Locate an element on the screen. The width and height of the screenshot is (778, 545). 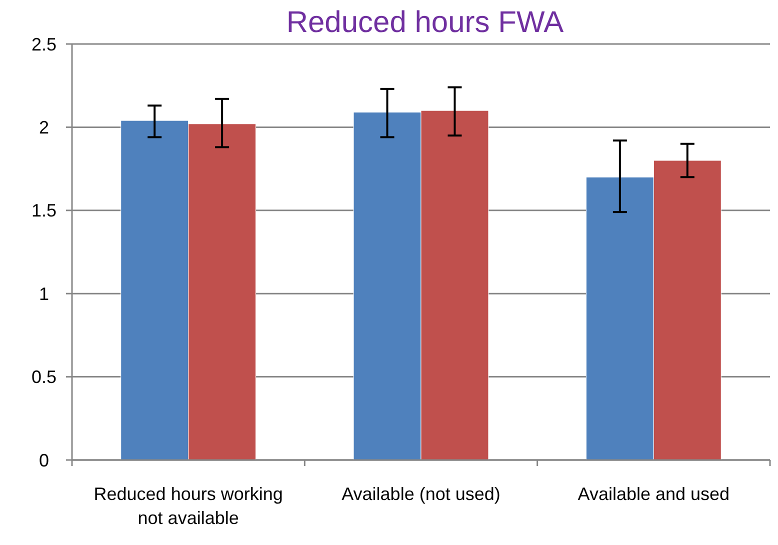
y-tick-label: 2 is located at coordinates (44, 128).